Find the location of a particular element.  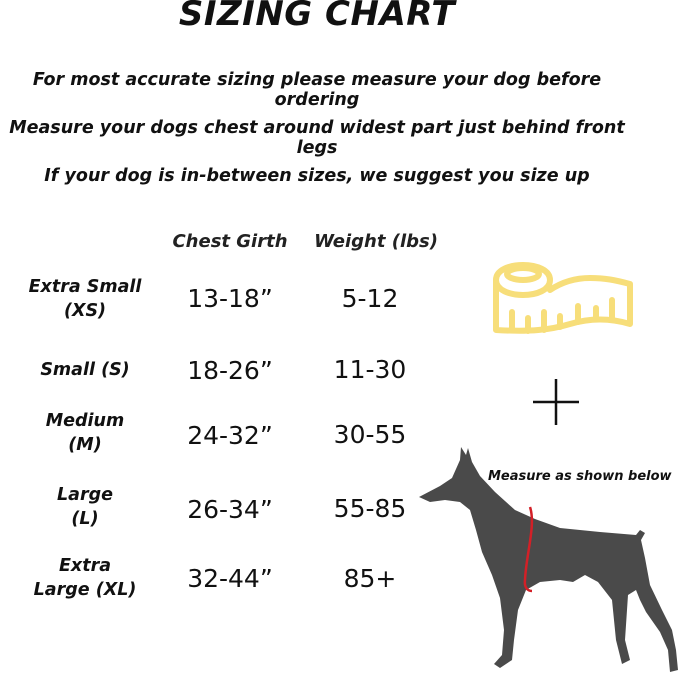

measure-note: Measure as shown below is located at coordinates (580, 476).